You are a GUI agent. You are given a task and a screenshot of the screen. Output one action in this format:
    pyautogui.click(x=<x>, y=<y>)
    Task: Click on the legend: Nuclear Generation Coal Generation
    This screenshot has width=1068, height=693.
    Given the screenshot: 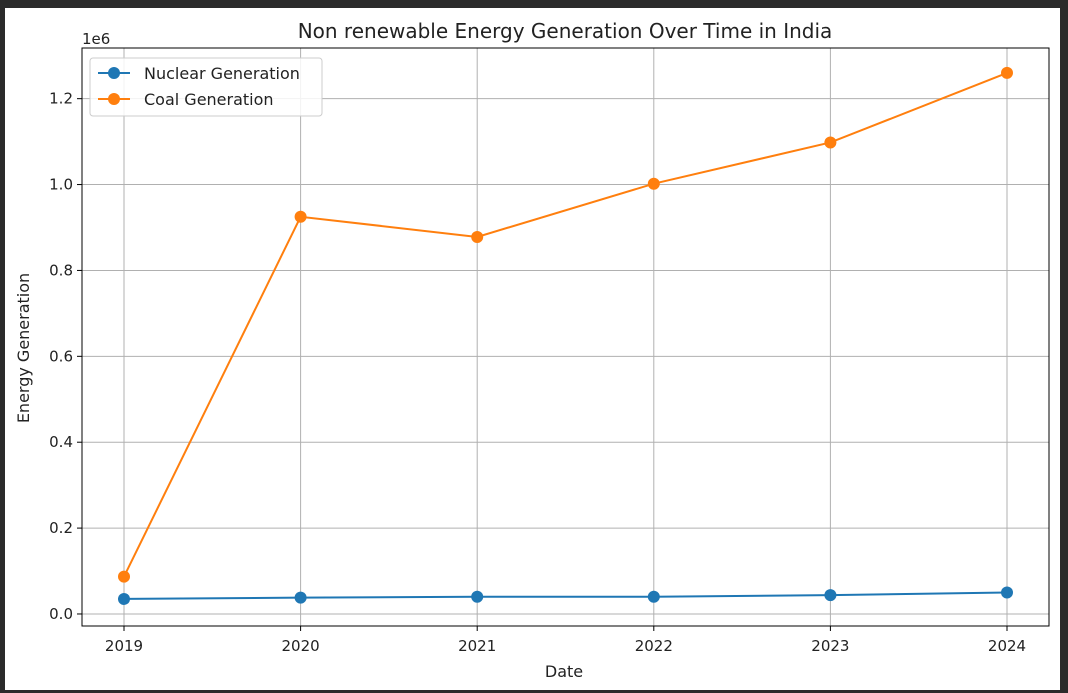 What is the action you would take?
    pyautogui.click(x=206, y=87)
    